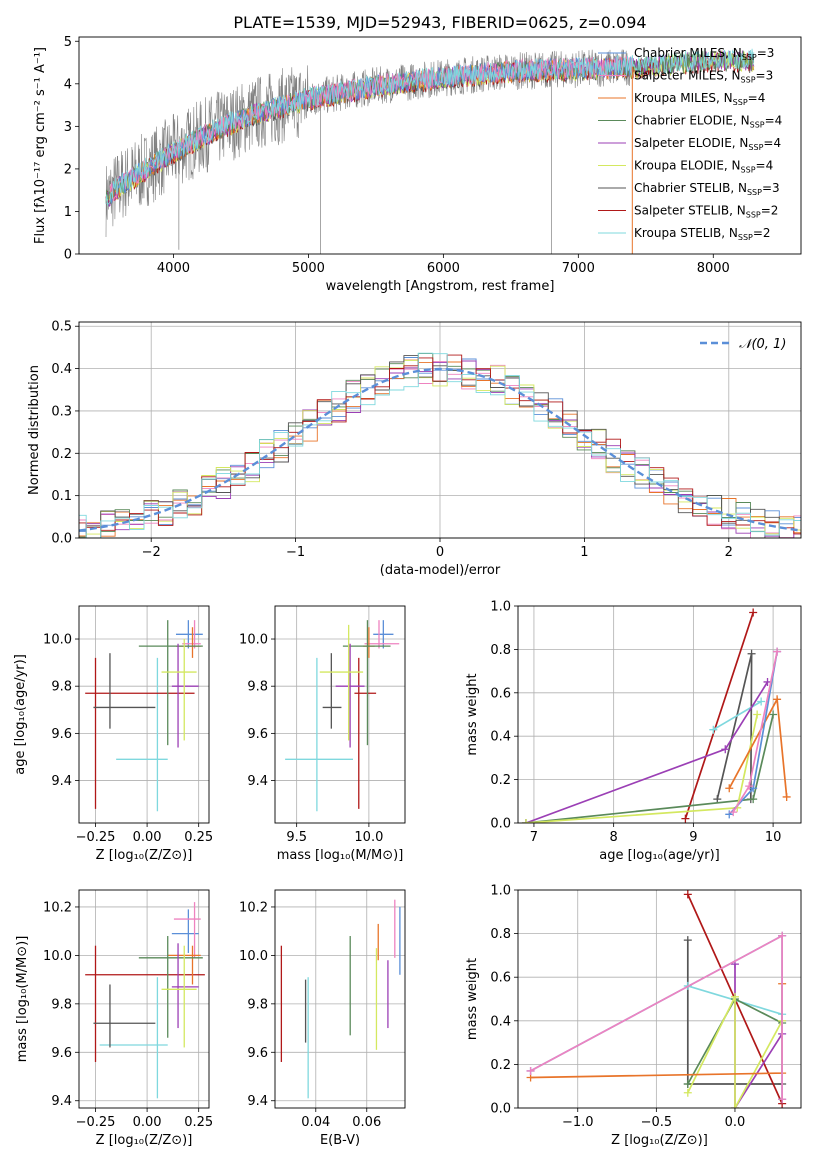 The height and width of the screenshot is (1170, 819). I want to click on x-tick-label: 1, so click(584, 552).